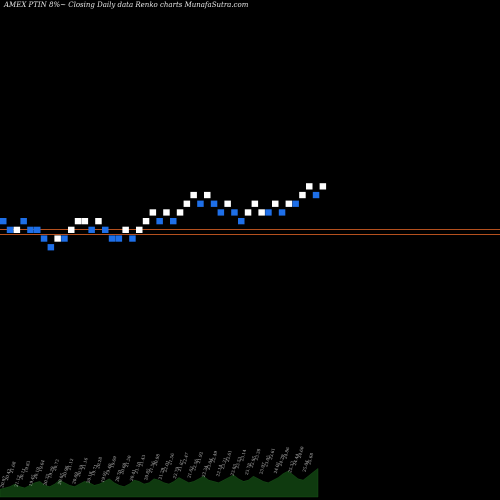  I want to click on tick-label: 20.85, so click(147, 474).